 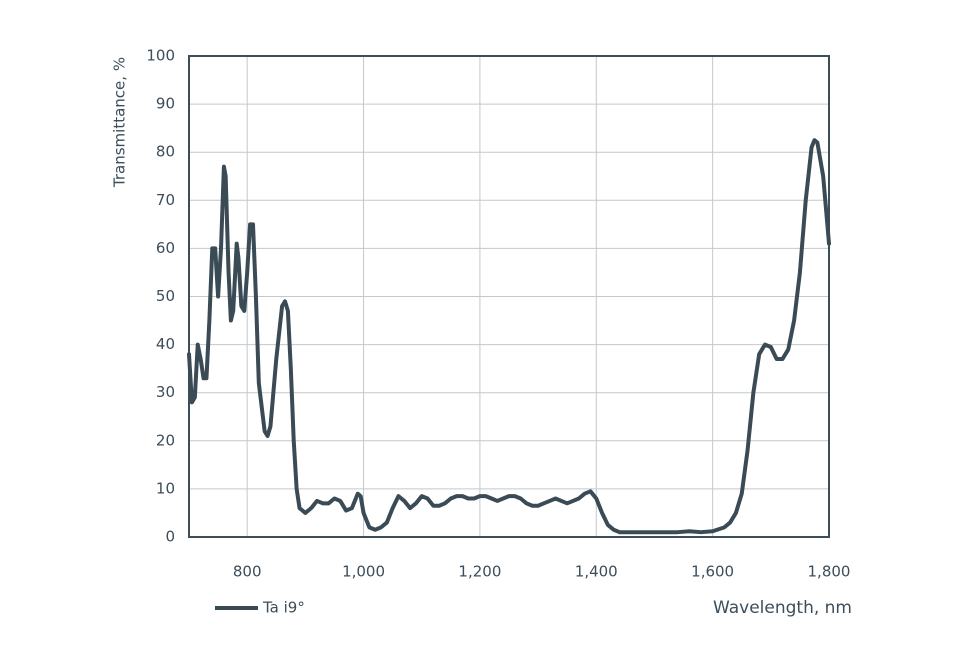 I want to click on y-tick-label: 40, so click(x=165, y=344).